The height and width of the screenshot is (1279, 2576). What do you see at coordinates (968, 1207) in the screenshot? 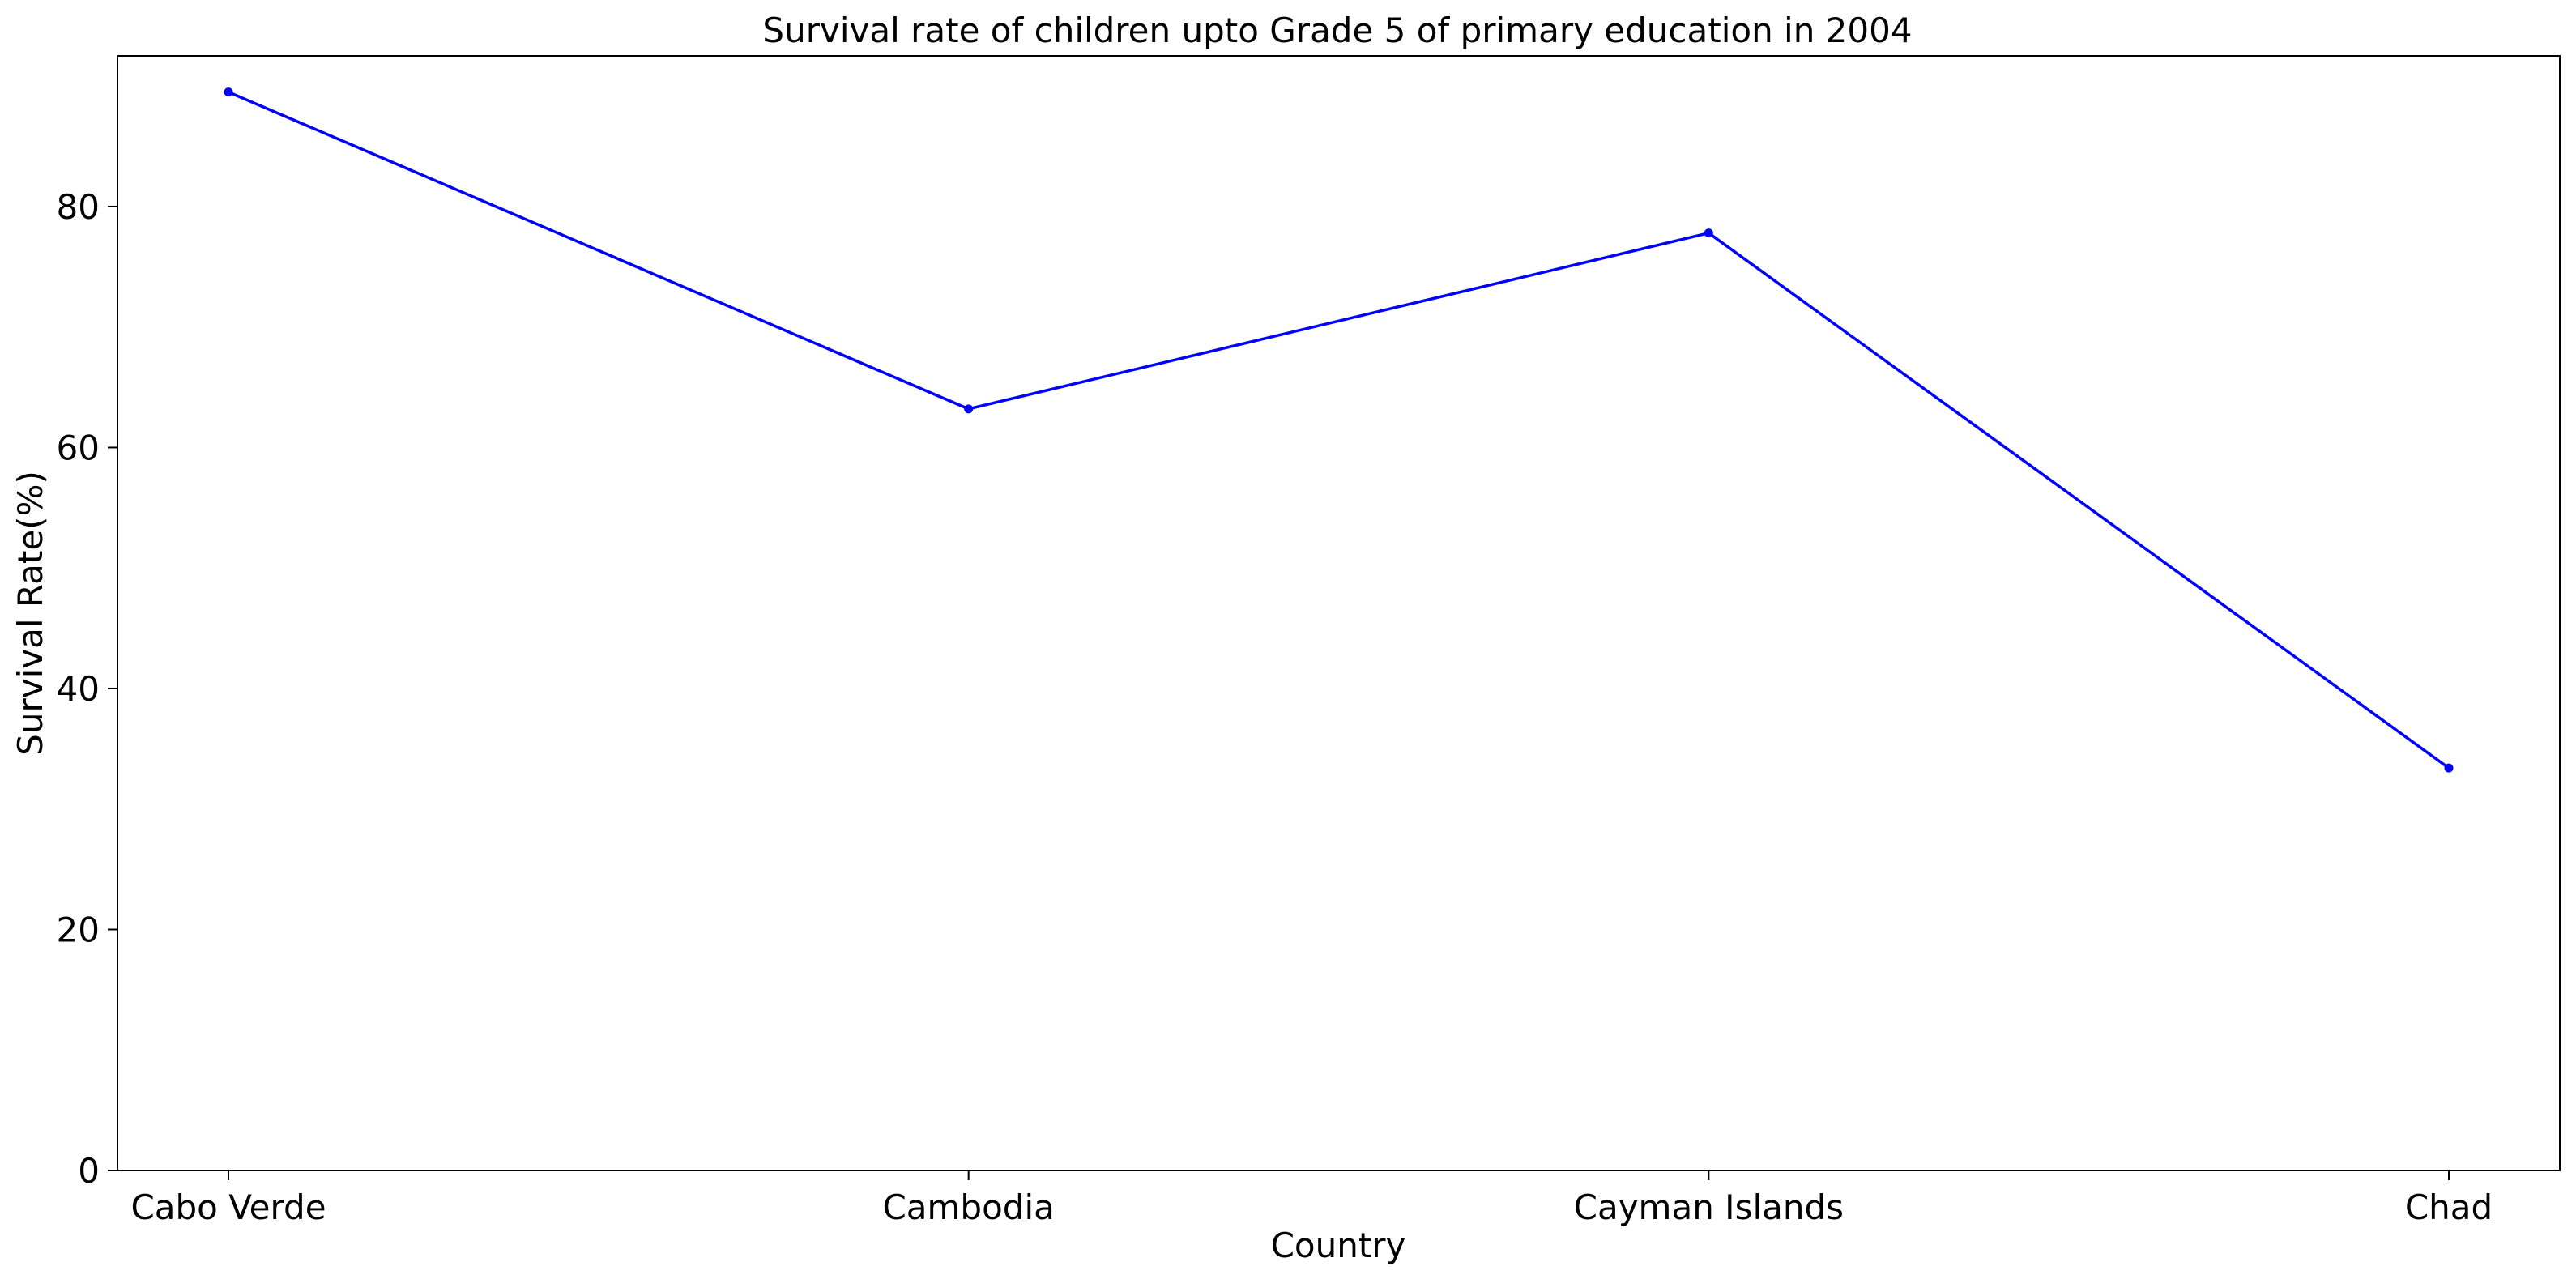
I see `x-tick-label: Cambodia` at bounding box center [968, 1207].